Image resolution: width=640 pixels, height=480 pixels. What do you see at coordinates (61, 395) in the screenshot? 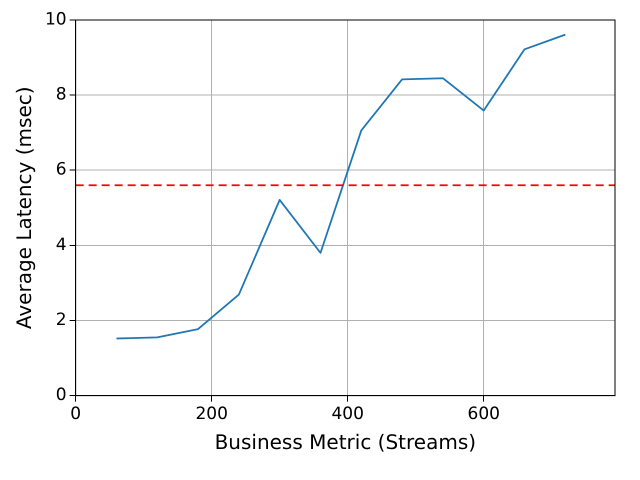
I see `y-tick-label: 0` at bounding box center [61, 395].